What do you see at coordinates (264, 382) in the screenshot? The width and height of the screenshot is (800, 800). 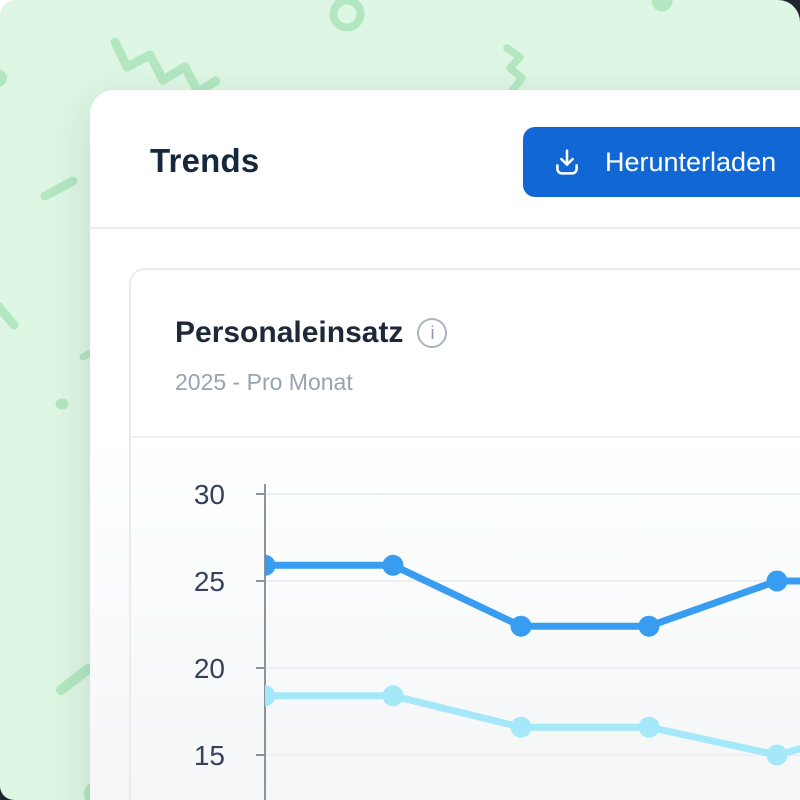 I see `chart-subtitle: 2025 - Pro Monat` at bounding box center [264, 382].